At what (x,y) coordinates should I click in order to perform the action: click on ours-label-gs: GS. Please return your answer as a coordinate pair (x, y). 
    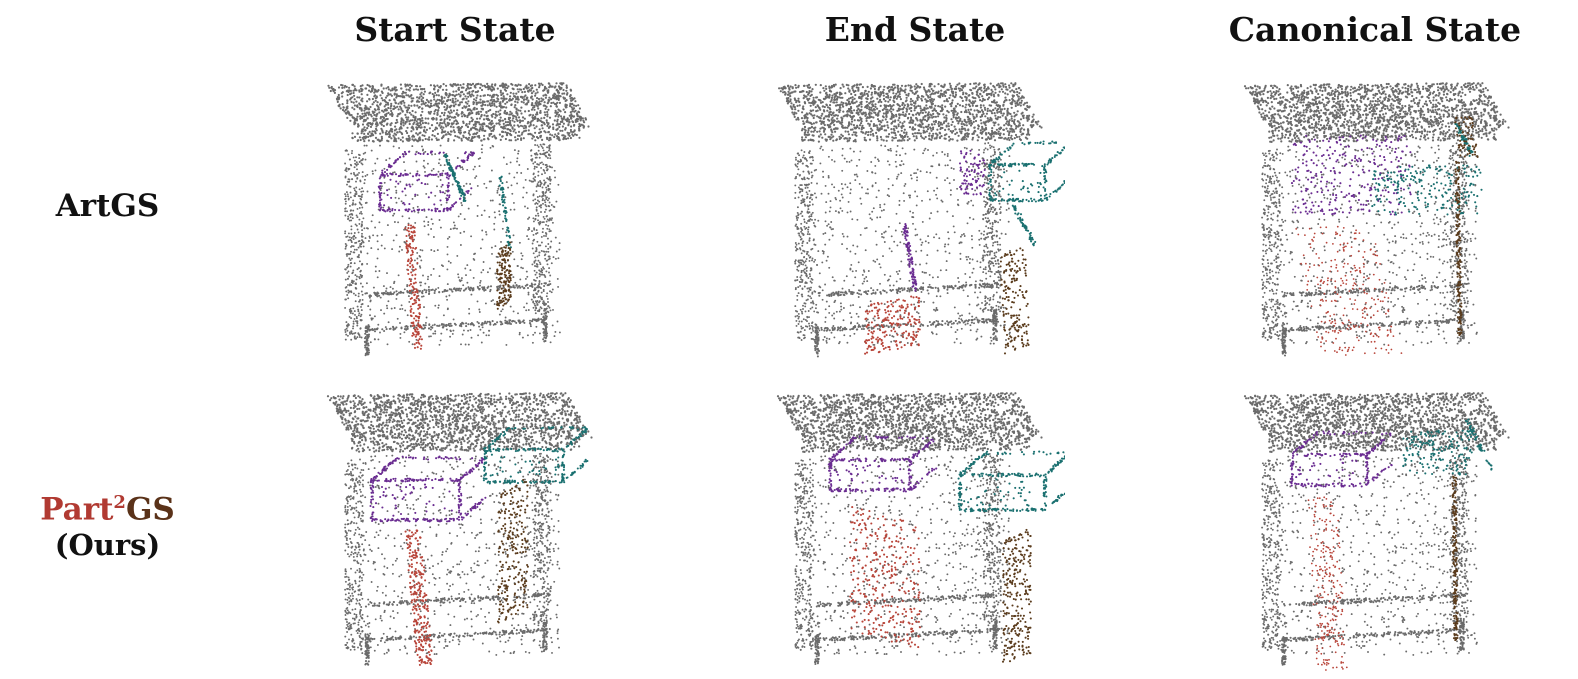
    Looking at the image, I should click on (150, 509).